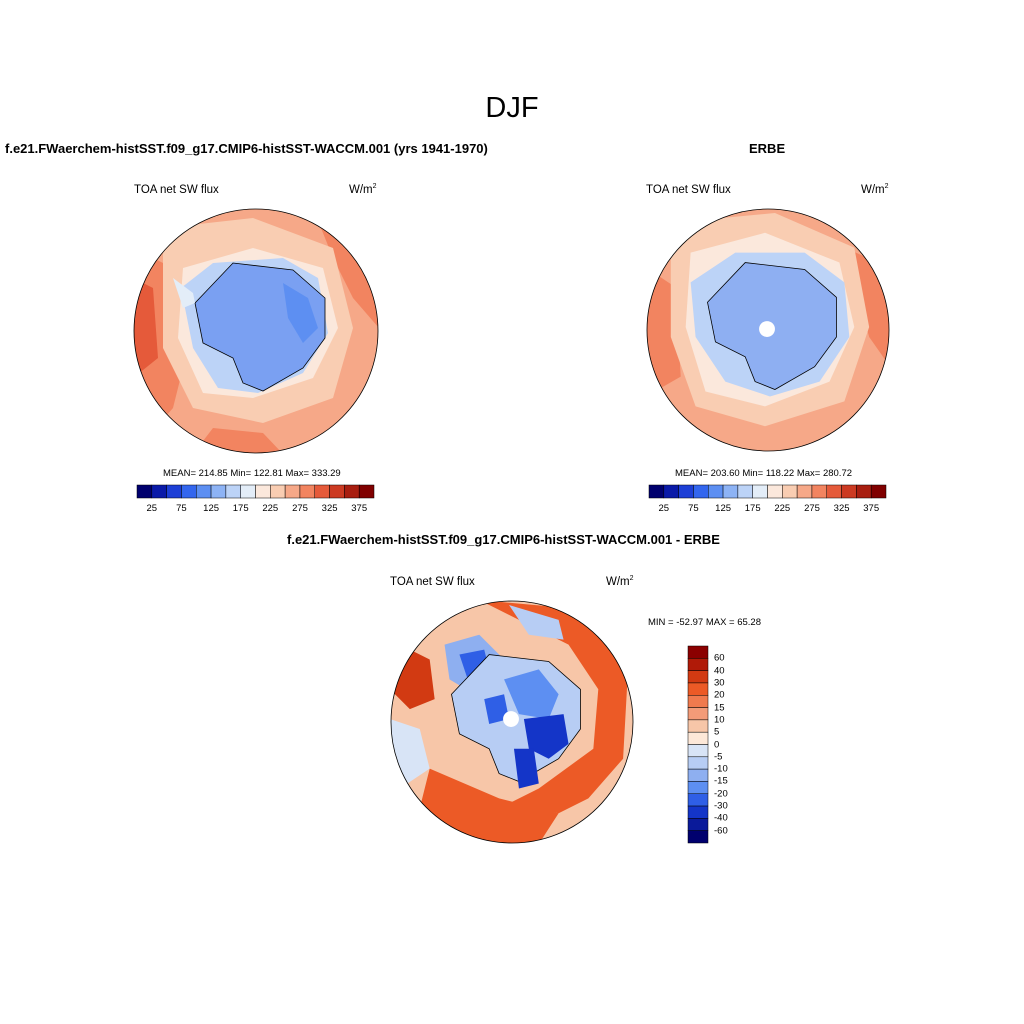 The height and width of the screenshot is (1024, 1024). Describe the element at coordinates (719, 658) in the screenshot. I see `cb-label: 60` at that location.